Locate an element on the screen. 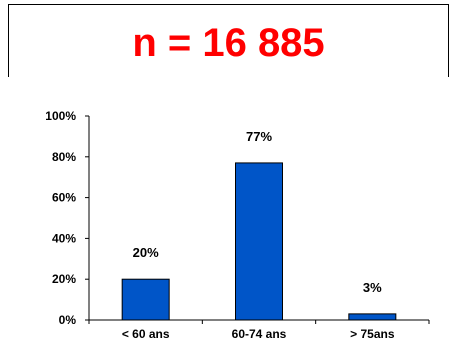 Image resolution: width=456 pixels, height=360 pixels. y-tick-label: 20% is located at coordinates (64, 279).